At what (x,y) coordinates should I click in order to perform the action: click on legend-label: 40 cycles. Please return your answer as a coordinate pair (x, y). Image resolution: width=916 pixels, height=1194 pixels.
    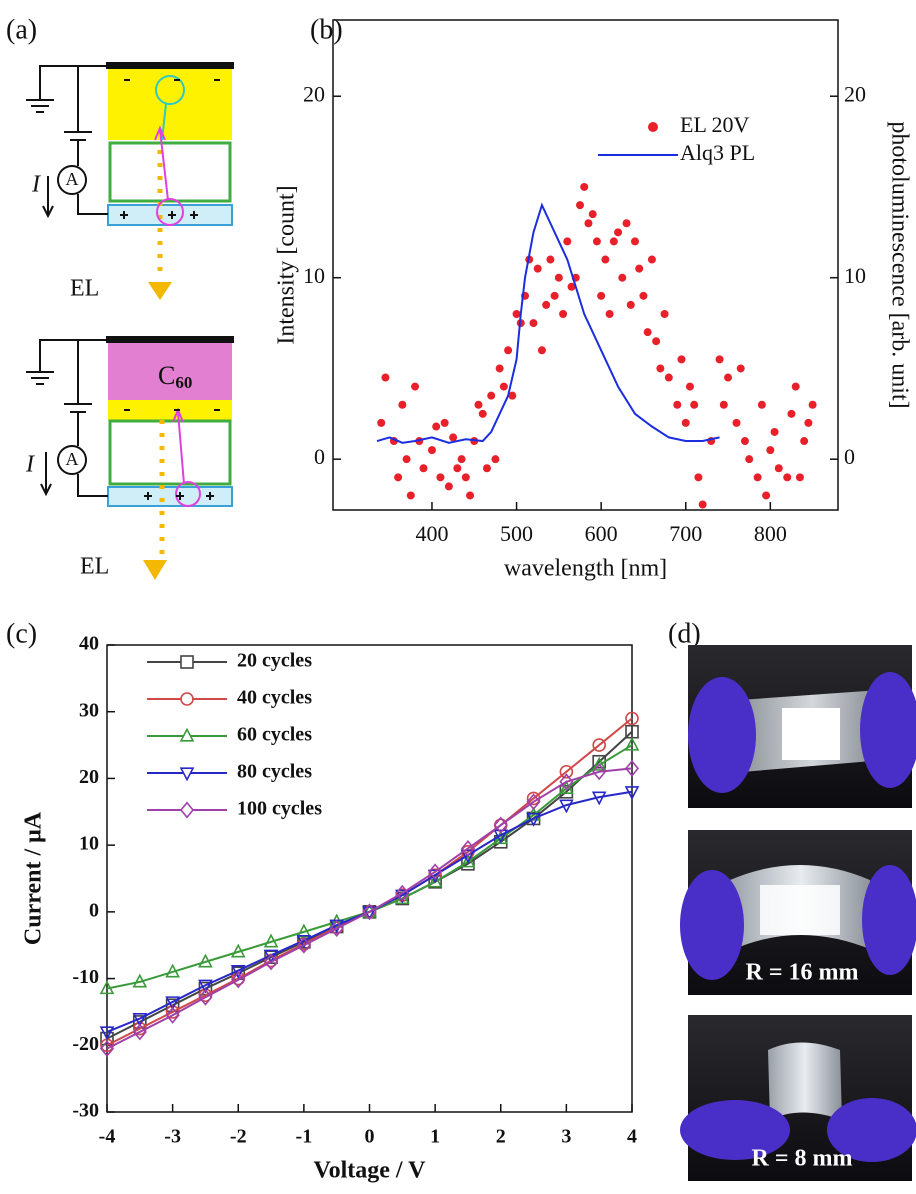
    Looking at the image, I should click on (274, 698).